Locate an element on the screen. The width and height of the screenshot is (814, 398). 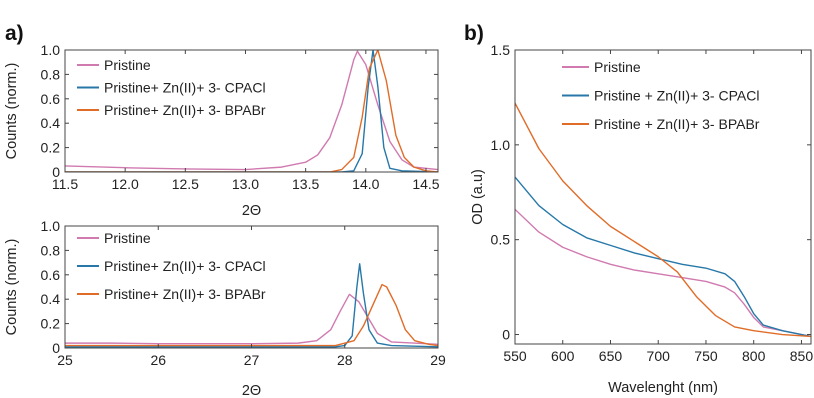
x-tick-label: 550 is located at coordinates (515, 356).